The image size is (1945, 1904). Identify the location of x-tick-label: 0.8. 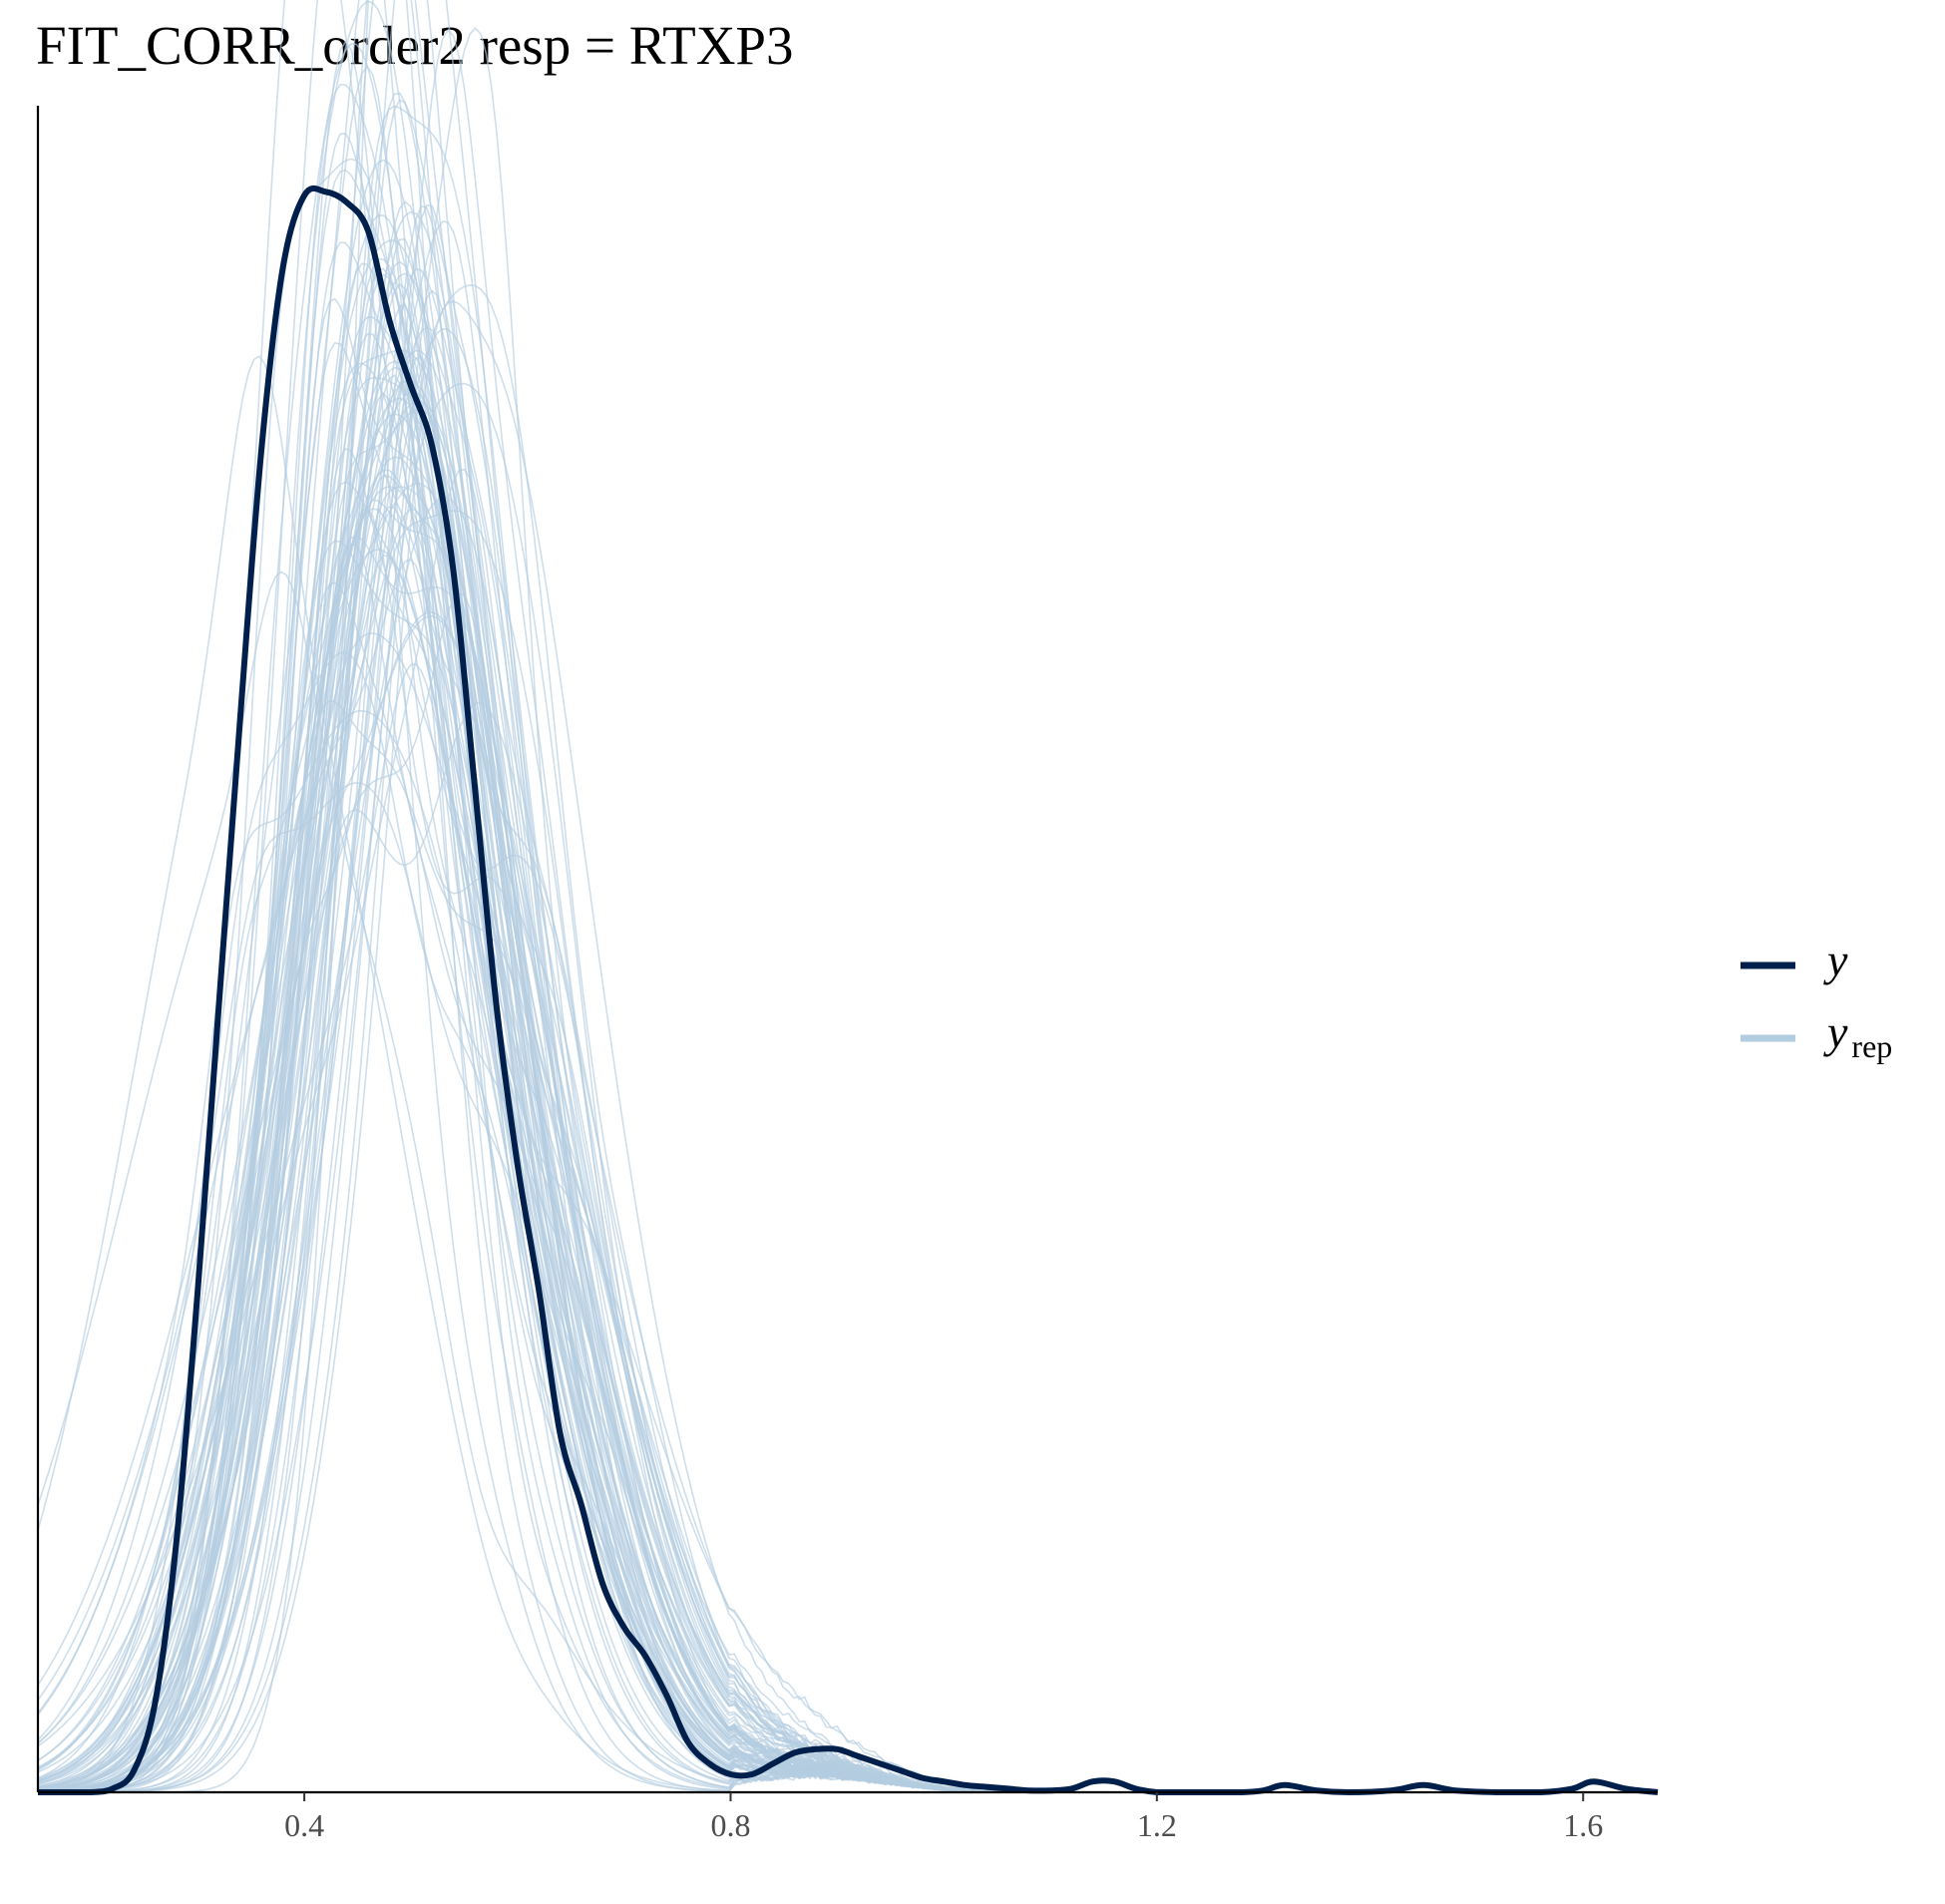
(730, 1825).